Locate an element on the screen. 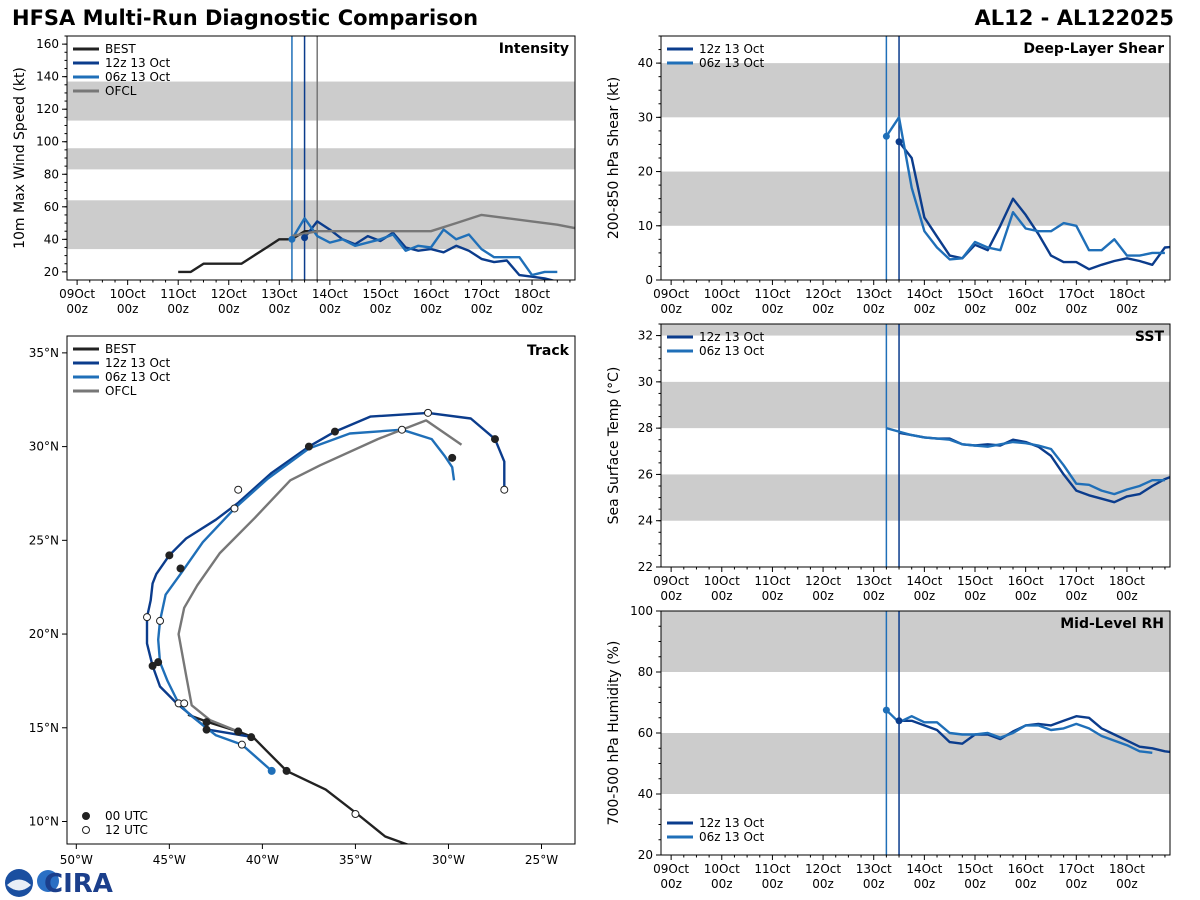  intensity-xtick-label-day: 14Oct is located at coordinates (330, 294).